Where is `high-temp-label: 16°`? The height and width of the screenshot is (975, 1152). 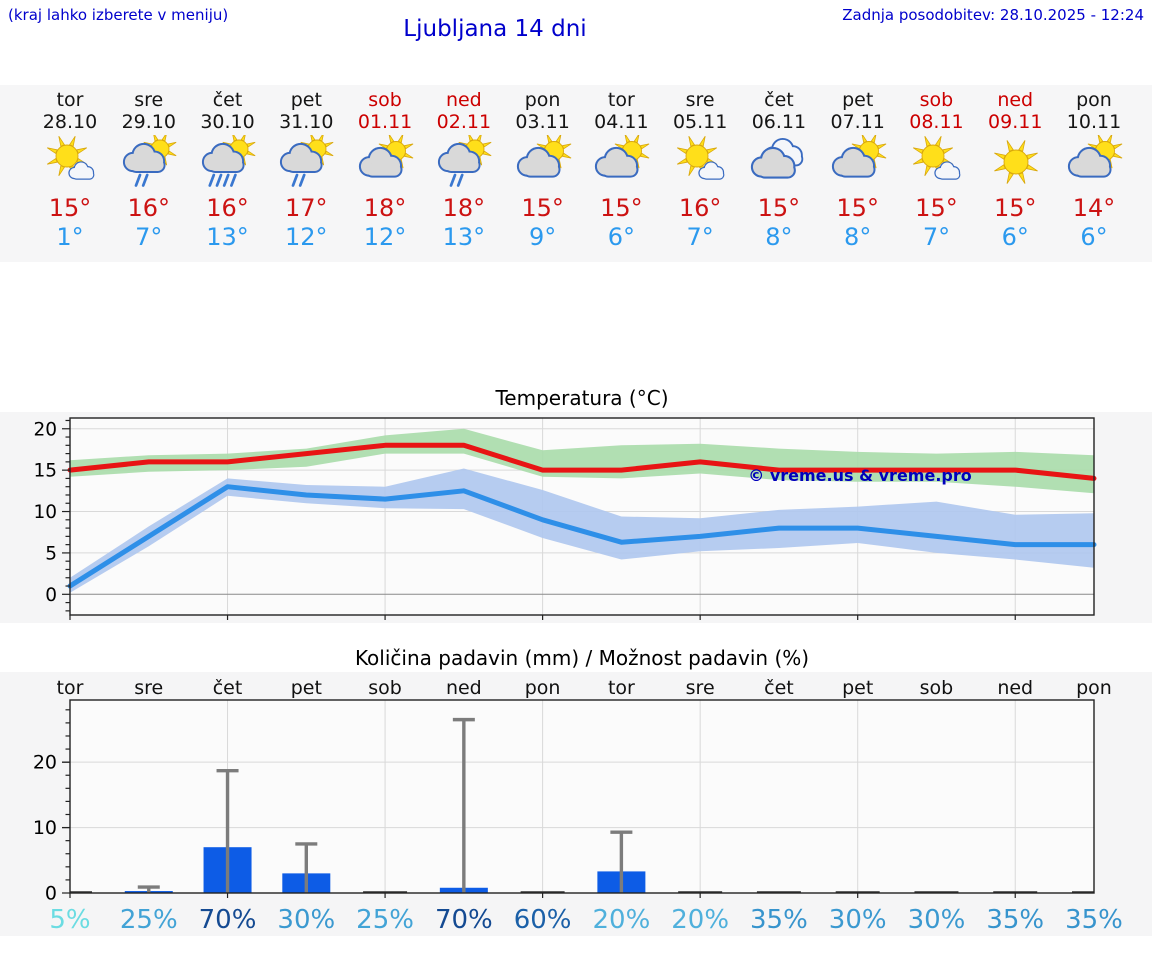 high-temp-label: 16° is located at coordinates (149, 208).